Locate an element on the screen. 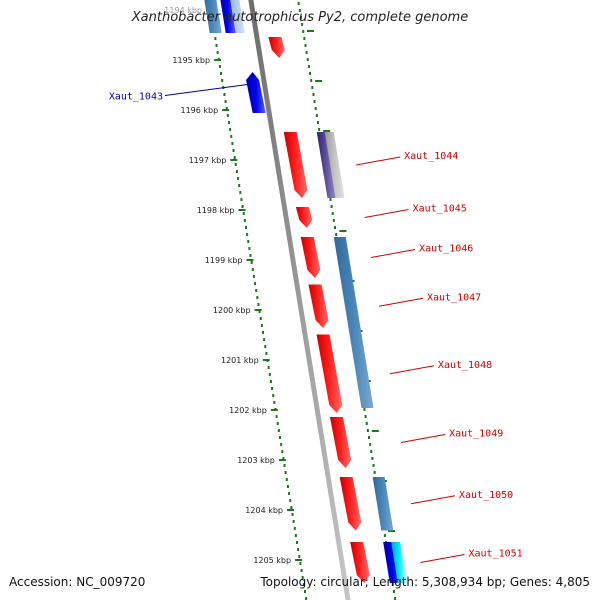 Image resolution: width=600 pixels, height=600 pixels. label-xaut-1048: Xaut_1048 is located at coordinates (440, 367).